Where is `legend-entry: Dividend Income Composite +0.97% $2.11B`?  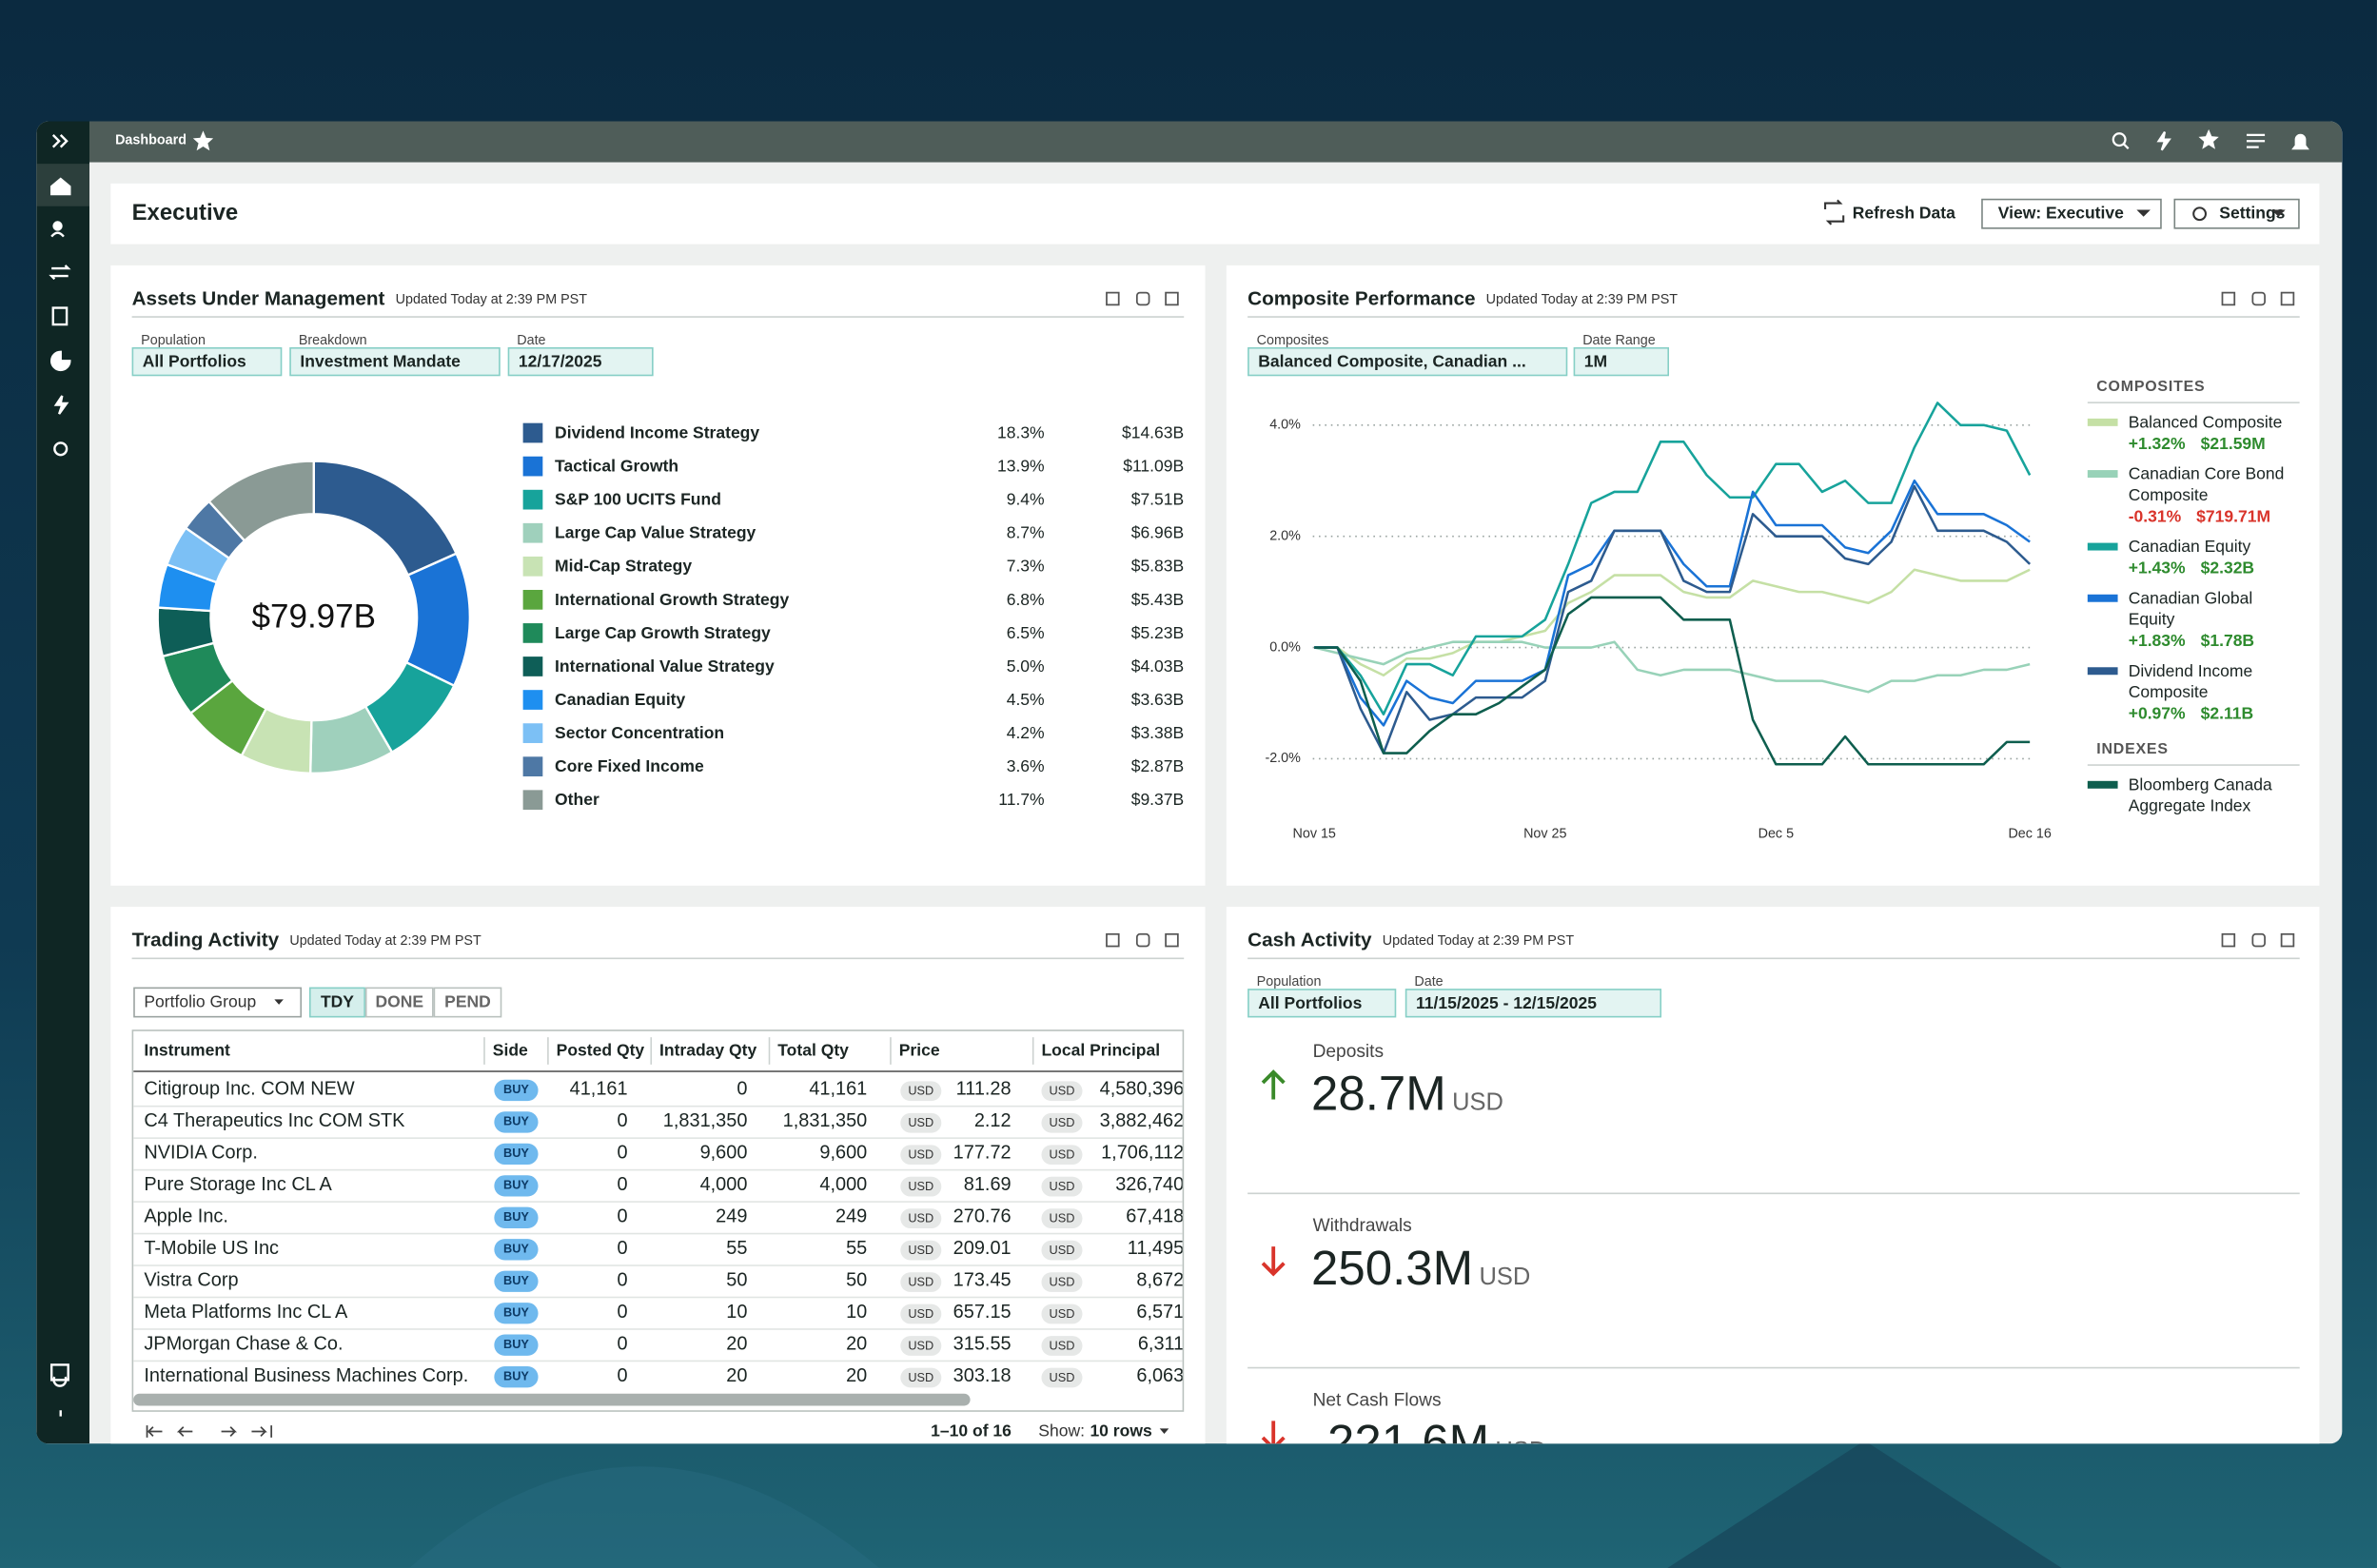 legend-entry: Dividend Income Composite +0.97% $2.11B is located at coordinates (2193, 693).